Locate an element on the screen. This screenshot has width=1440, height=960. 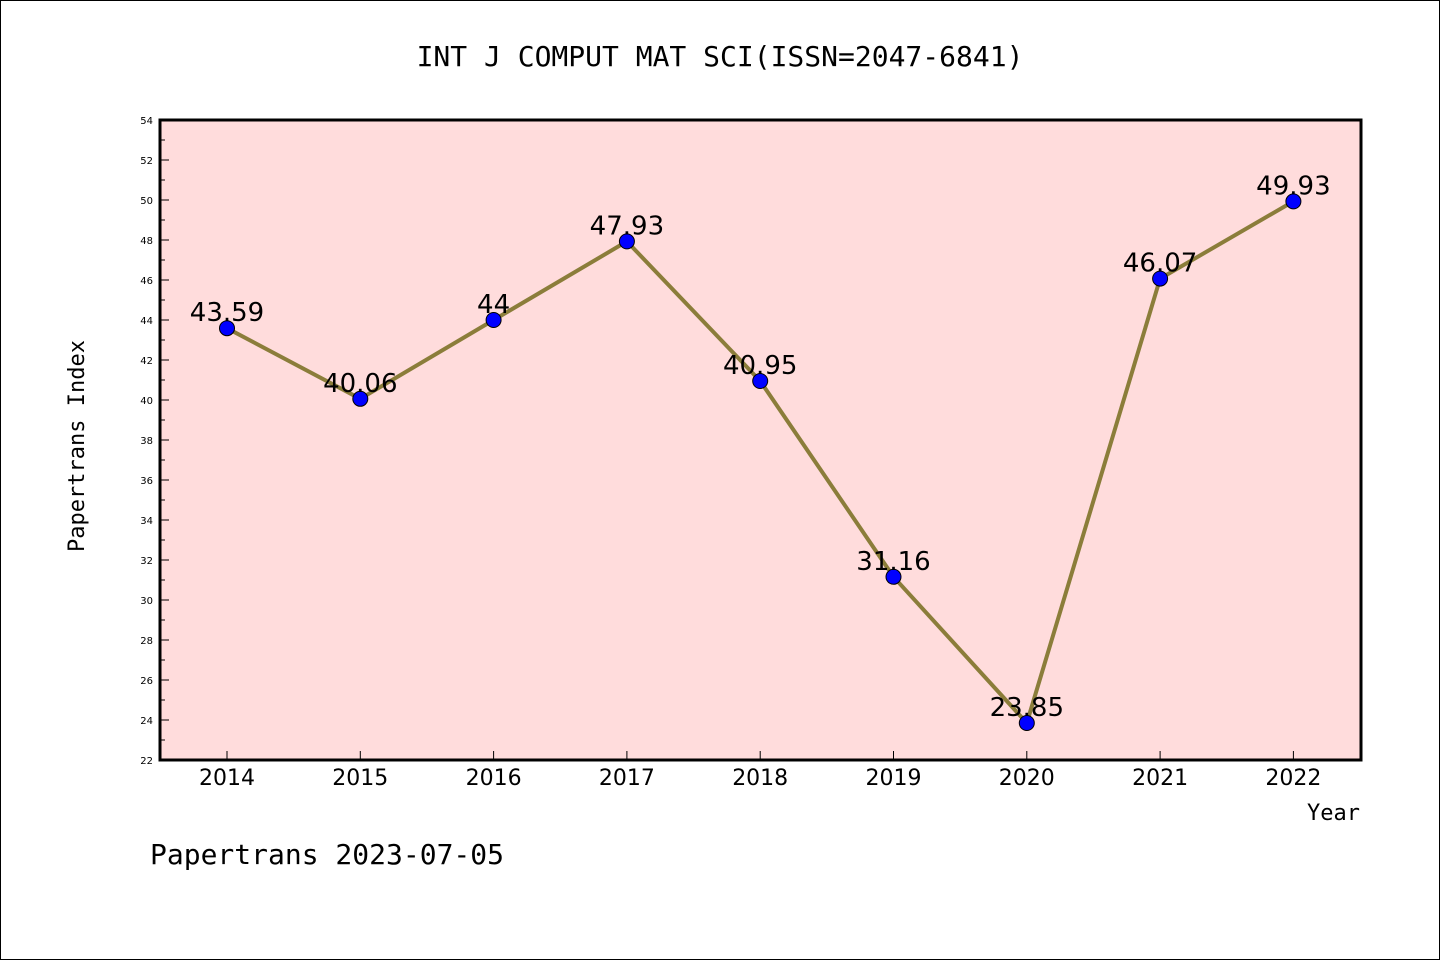
y-tick-label: 44 is located at coordinates (146, 321).